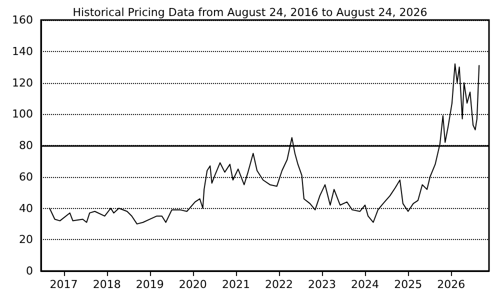  I want to click on x-tick-label: 2017, so click(64, 284).